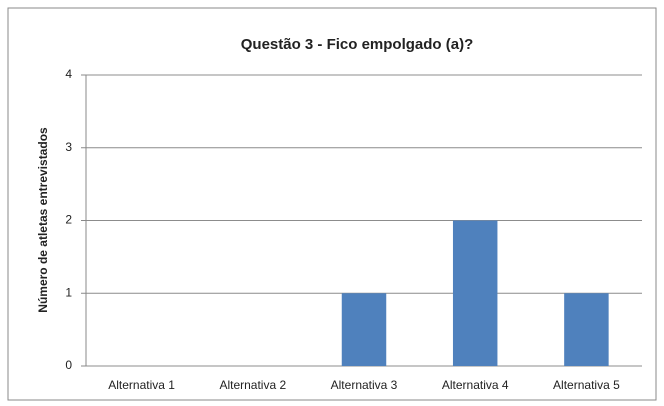 This screenshot has height=406, width=664. I want to click on y-tick-label: 2, so click(68, 220).